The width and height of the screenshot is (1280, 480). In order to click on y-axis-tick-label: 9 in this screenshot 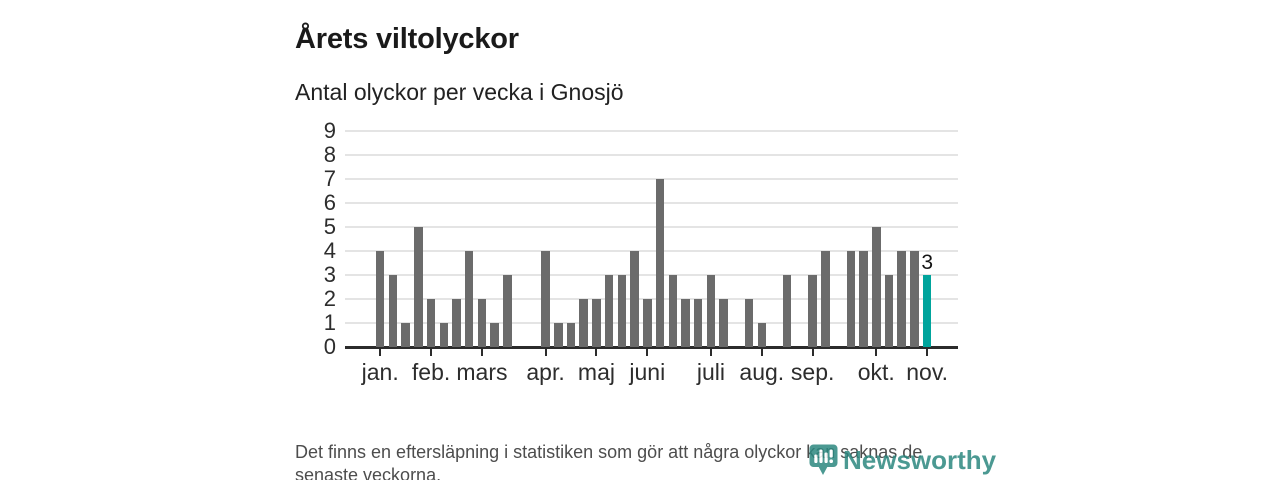, I will do `click(329, 130)`.